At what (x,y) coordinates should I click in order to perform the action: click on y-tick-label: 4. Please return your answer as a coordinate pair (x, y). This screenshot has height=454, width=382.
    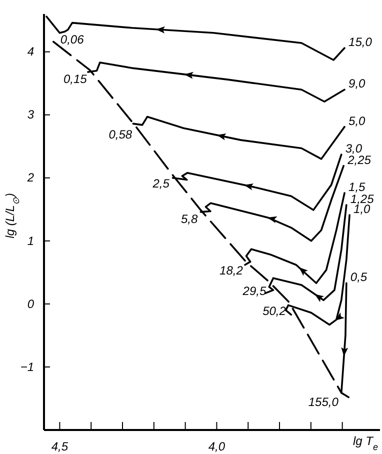
    Looking at the image, I should click on (30, 51).